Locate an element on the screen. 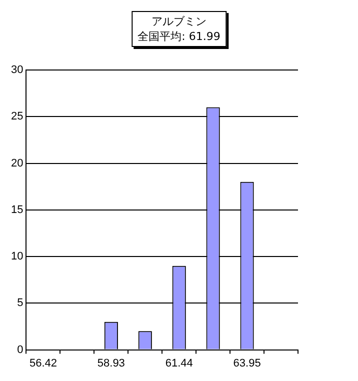 The width and height of the screenshot is (358, 381). x-tick-label: 56.42 is located at coordinates (43, 363).